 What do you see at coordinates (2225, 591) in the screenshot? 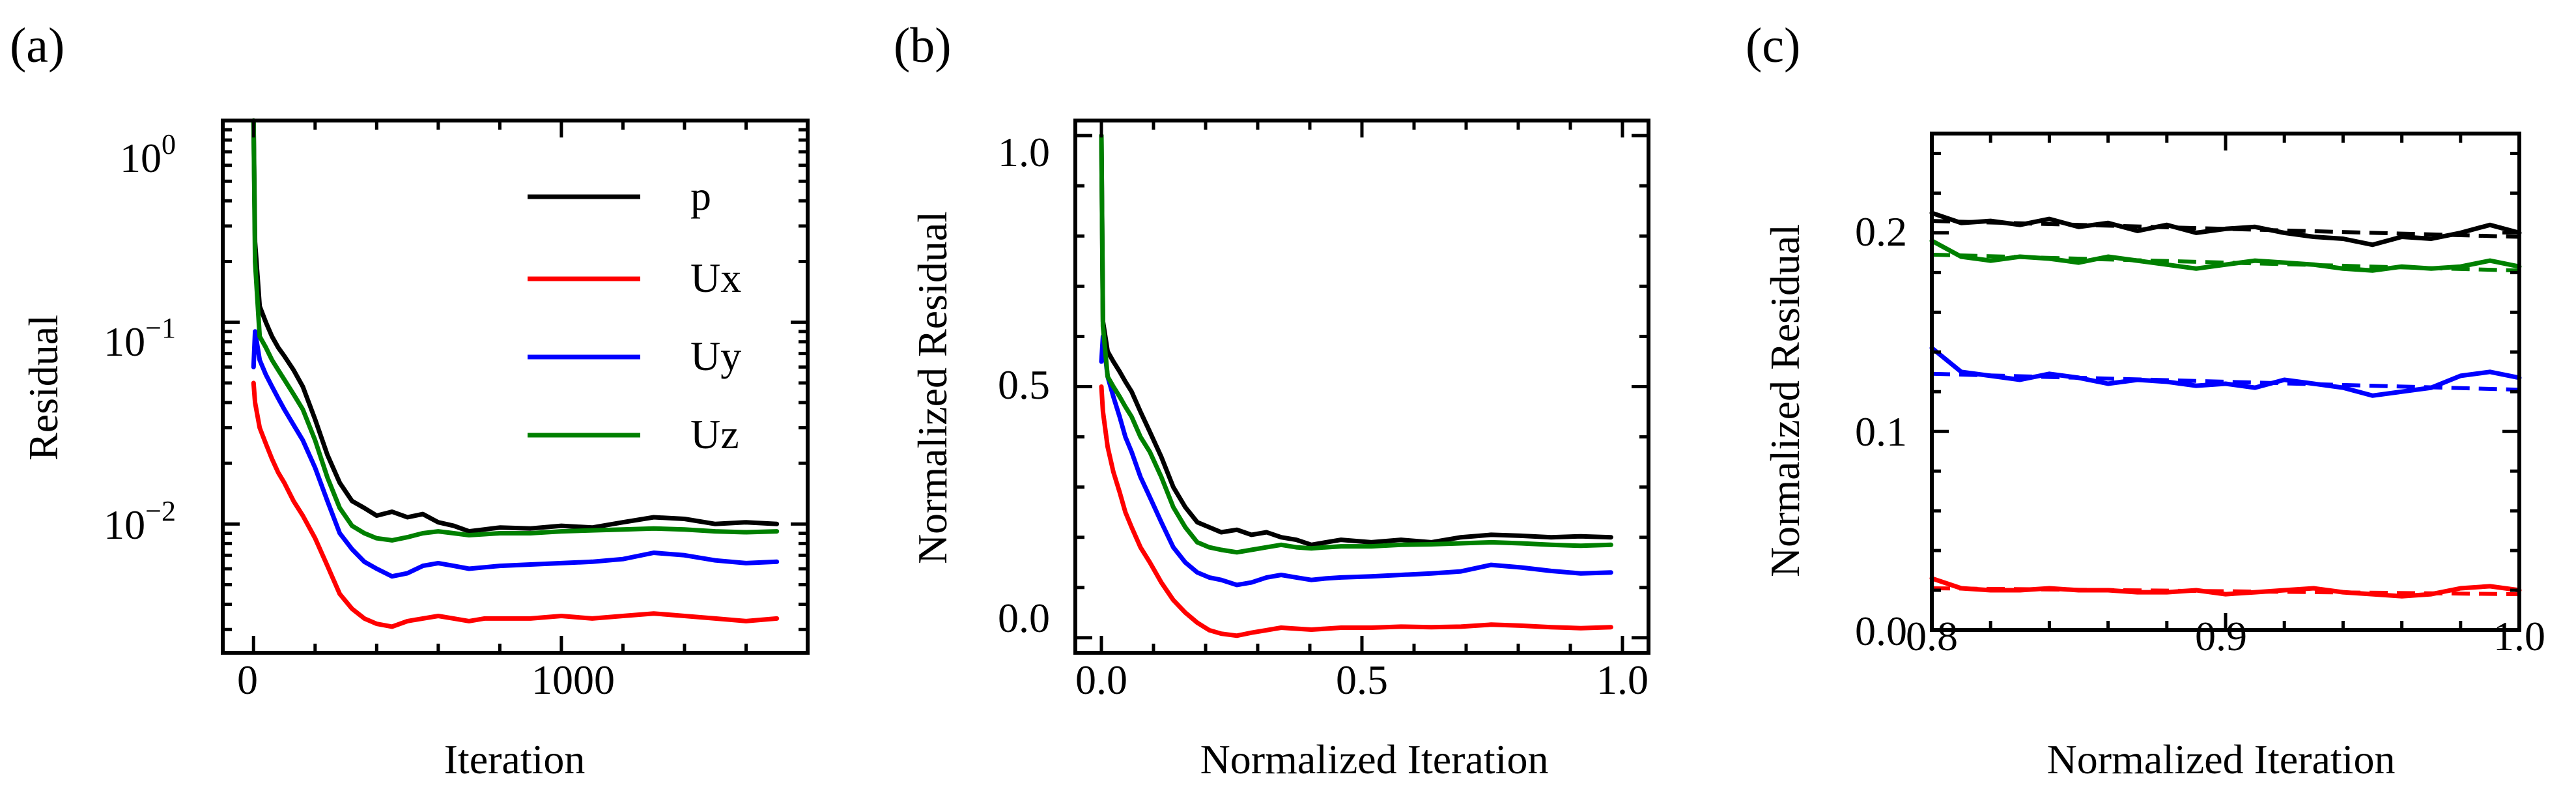
I see `series-ux-trend` at bounding box center [2225, 591].